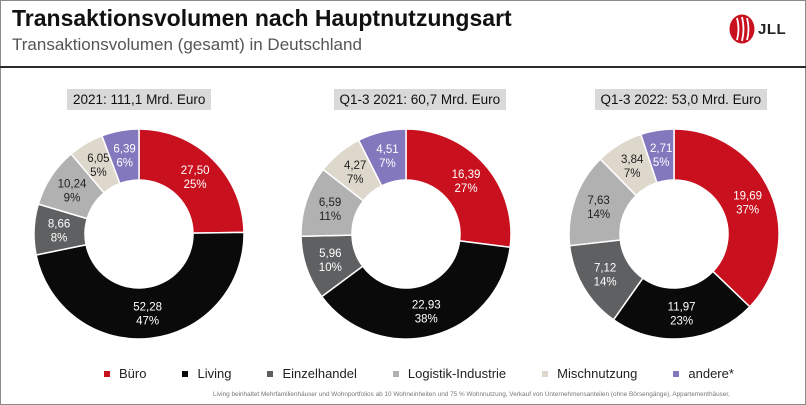 The width and height of the screenshot is (806, 405). What do you see at coordinates (72, 198) in the screenshot?
I see `slice-percent-label: 9%` at bounding box center [72, 198].